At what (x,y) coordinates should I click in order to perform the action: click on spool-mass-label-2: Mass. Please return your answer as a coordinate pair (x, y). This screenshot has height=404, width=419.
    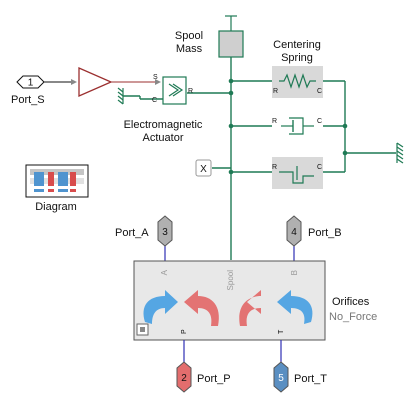
    Looking at the image, I should click on (189, 49).